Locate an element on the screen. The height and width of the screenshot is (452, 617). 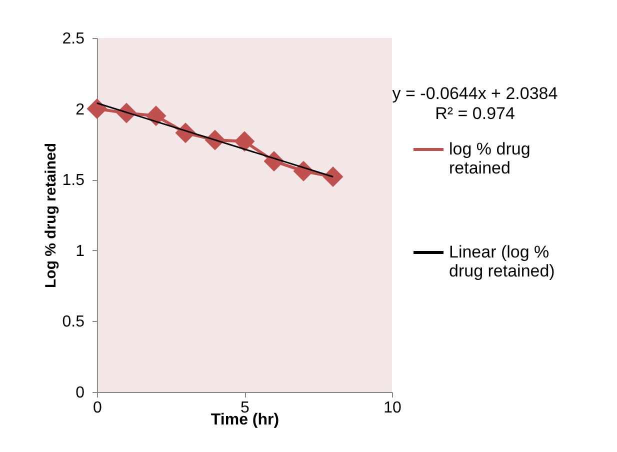
legend-label: Linear (log % drug retained) is located at coordinates (502, 261).